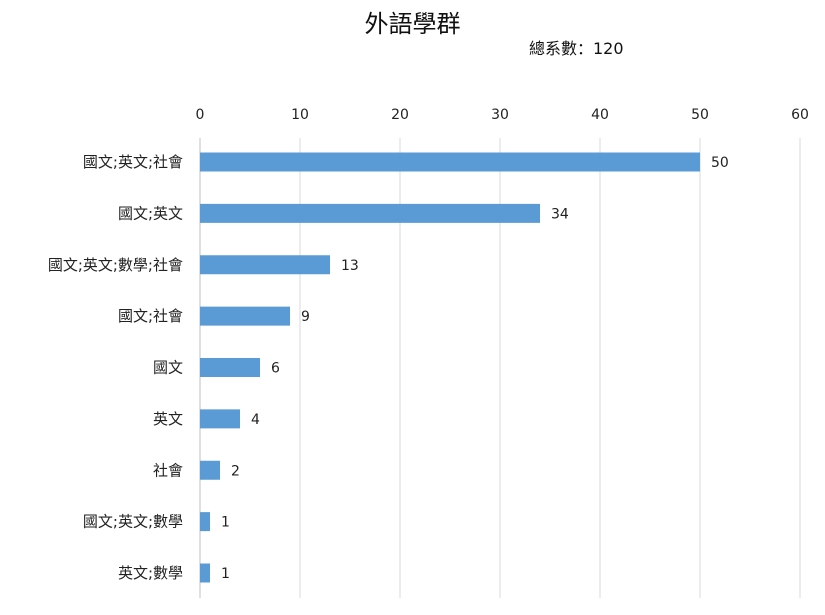 Image resolution: width=825 pixels, height=615 pixels. What do you see at coordinates (560, 214) in the screenshot?
I see `data-label: 34` at bounding box center [560, 214].